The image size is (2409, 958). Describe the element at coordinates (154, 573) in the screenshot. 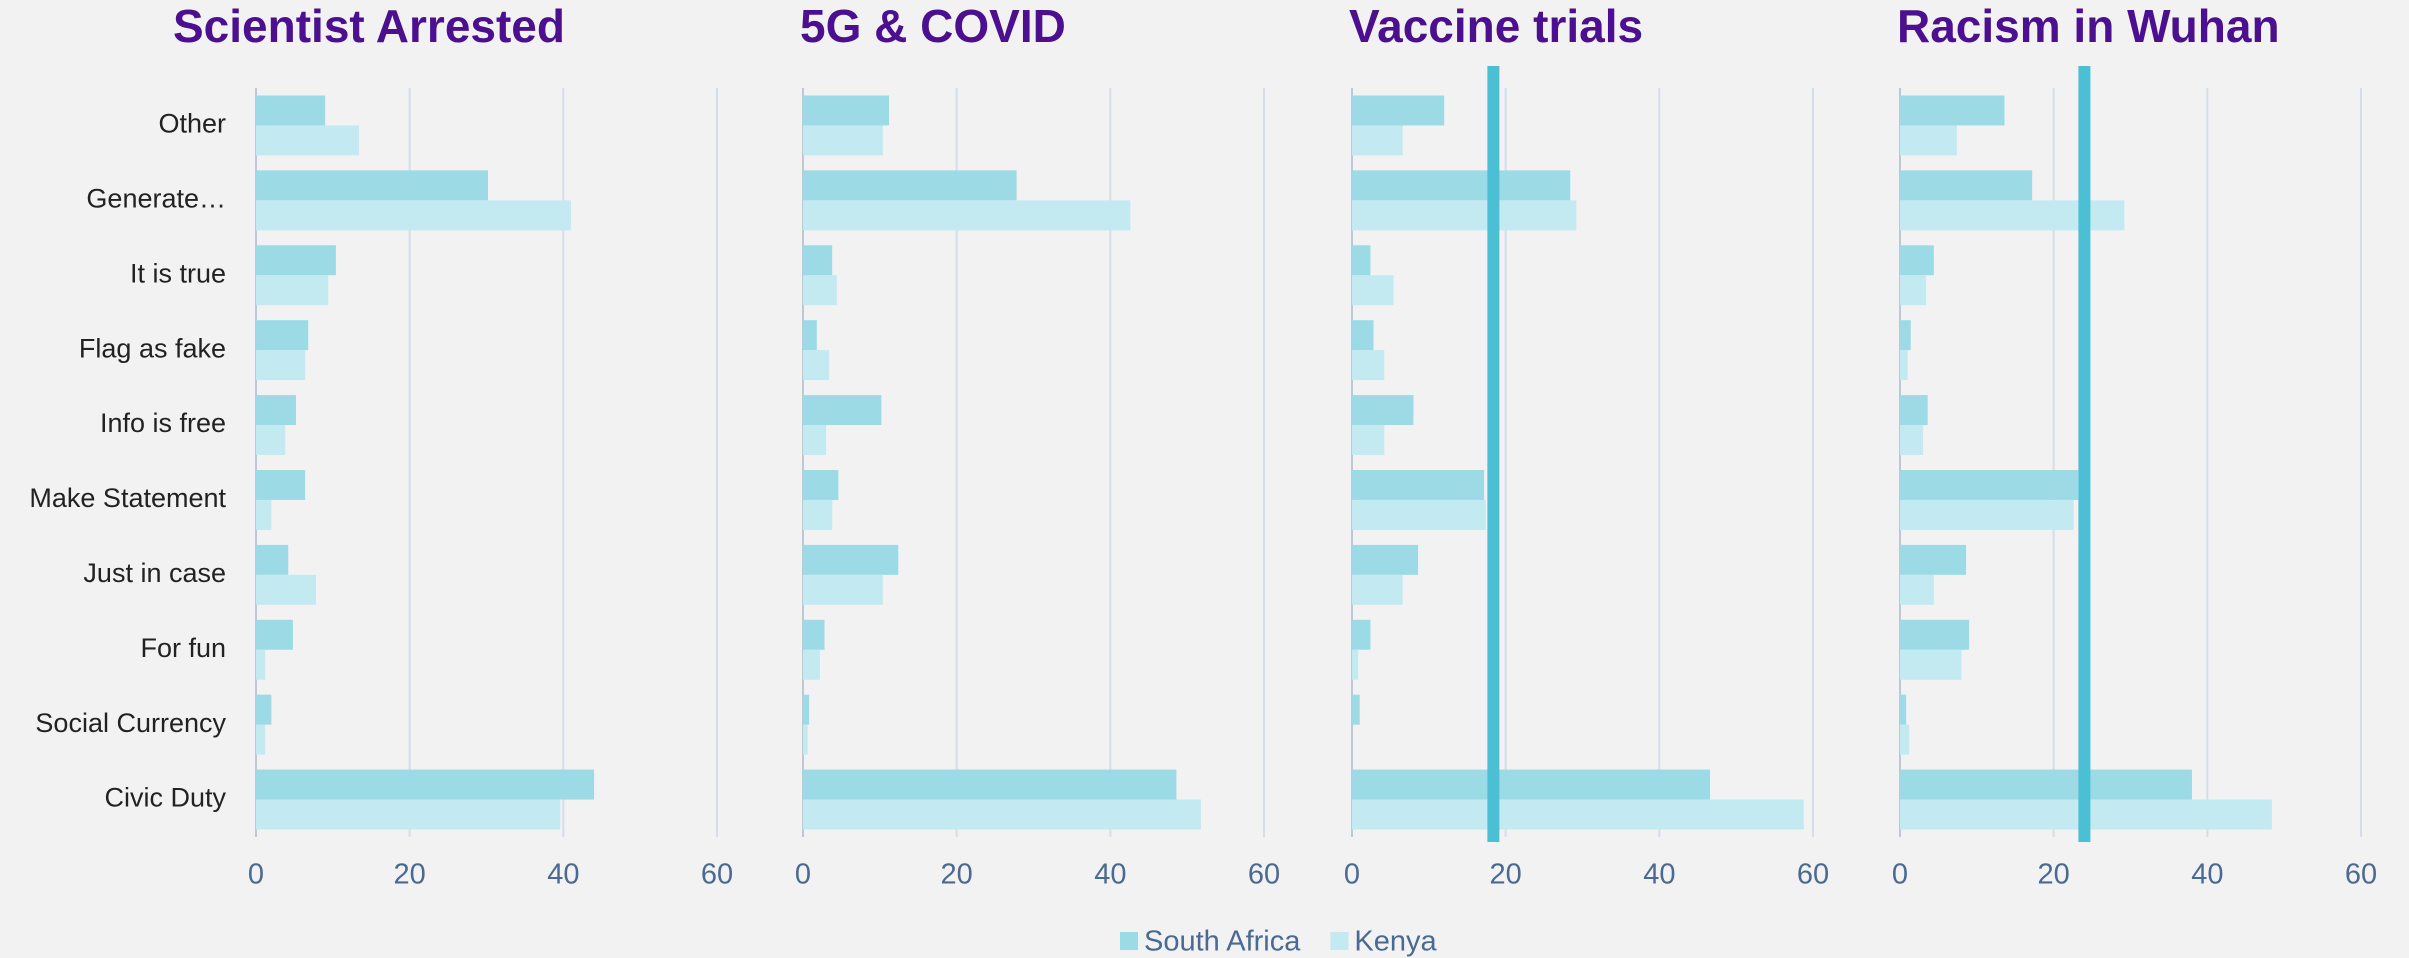

I see `category-label: Just in case` at that location.